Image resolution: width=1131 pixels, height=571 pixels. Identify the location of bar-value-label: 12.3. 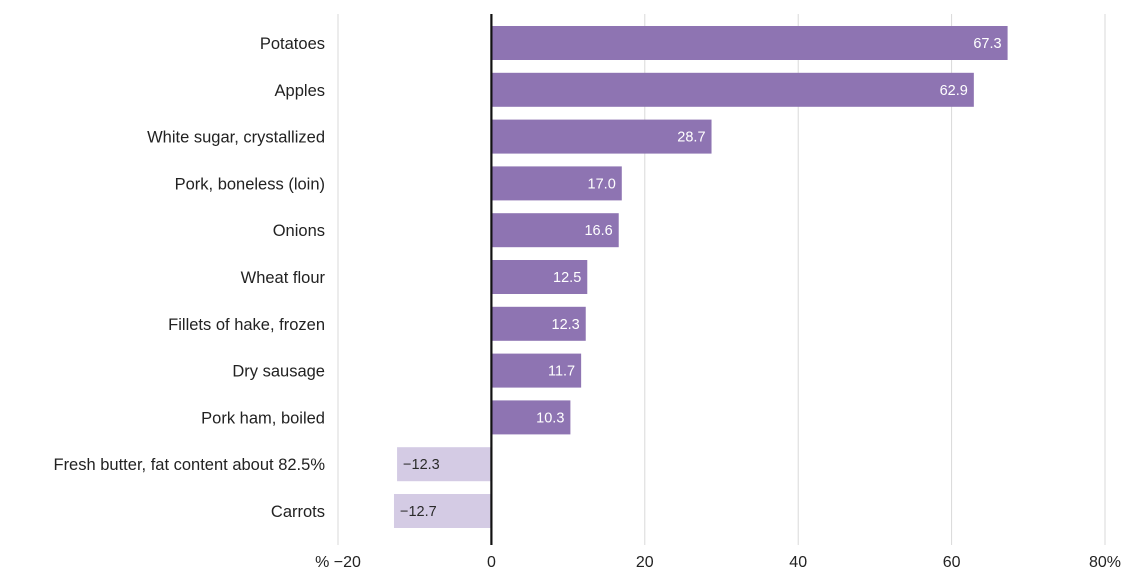
(566, 325).